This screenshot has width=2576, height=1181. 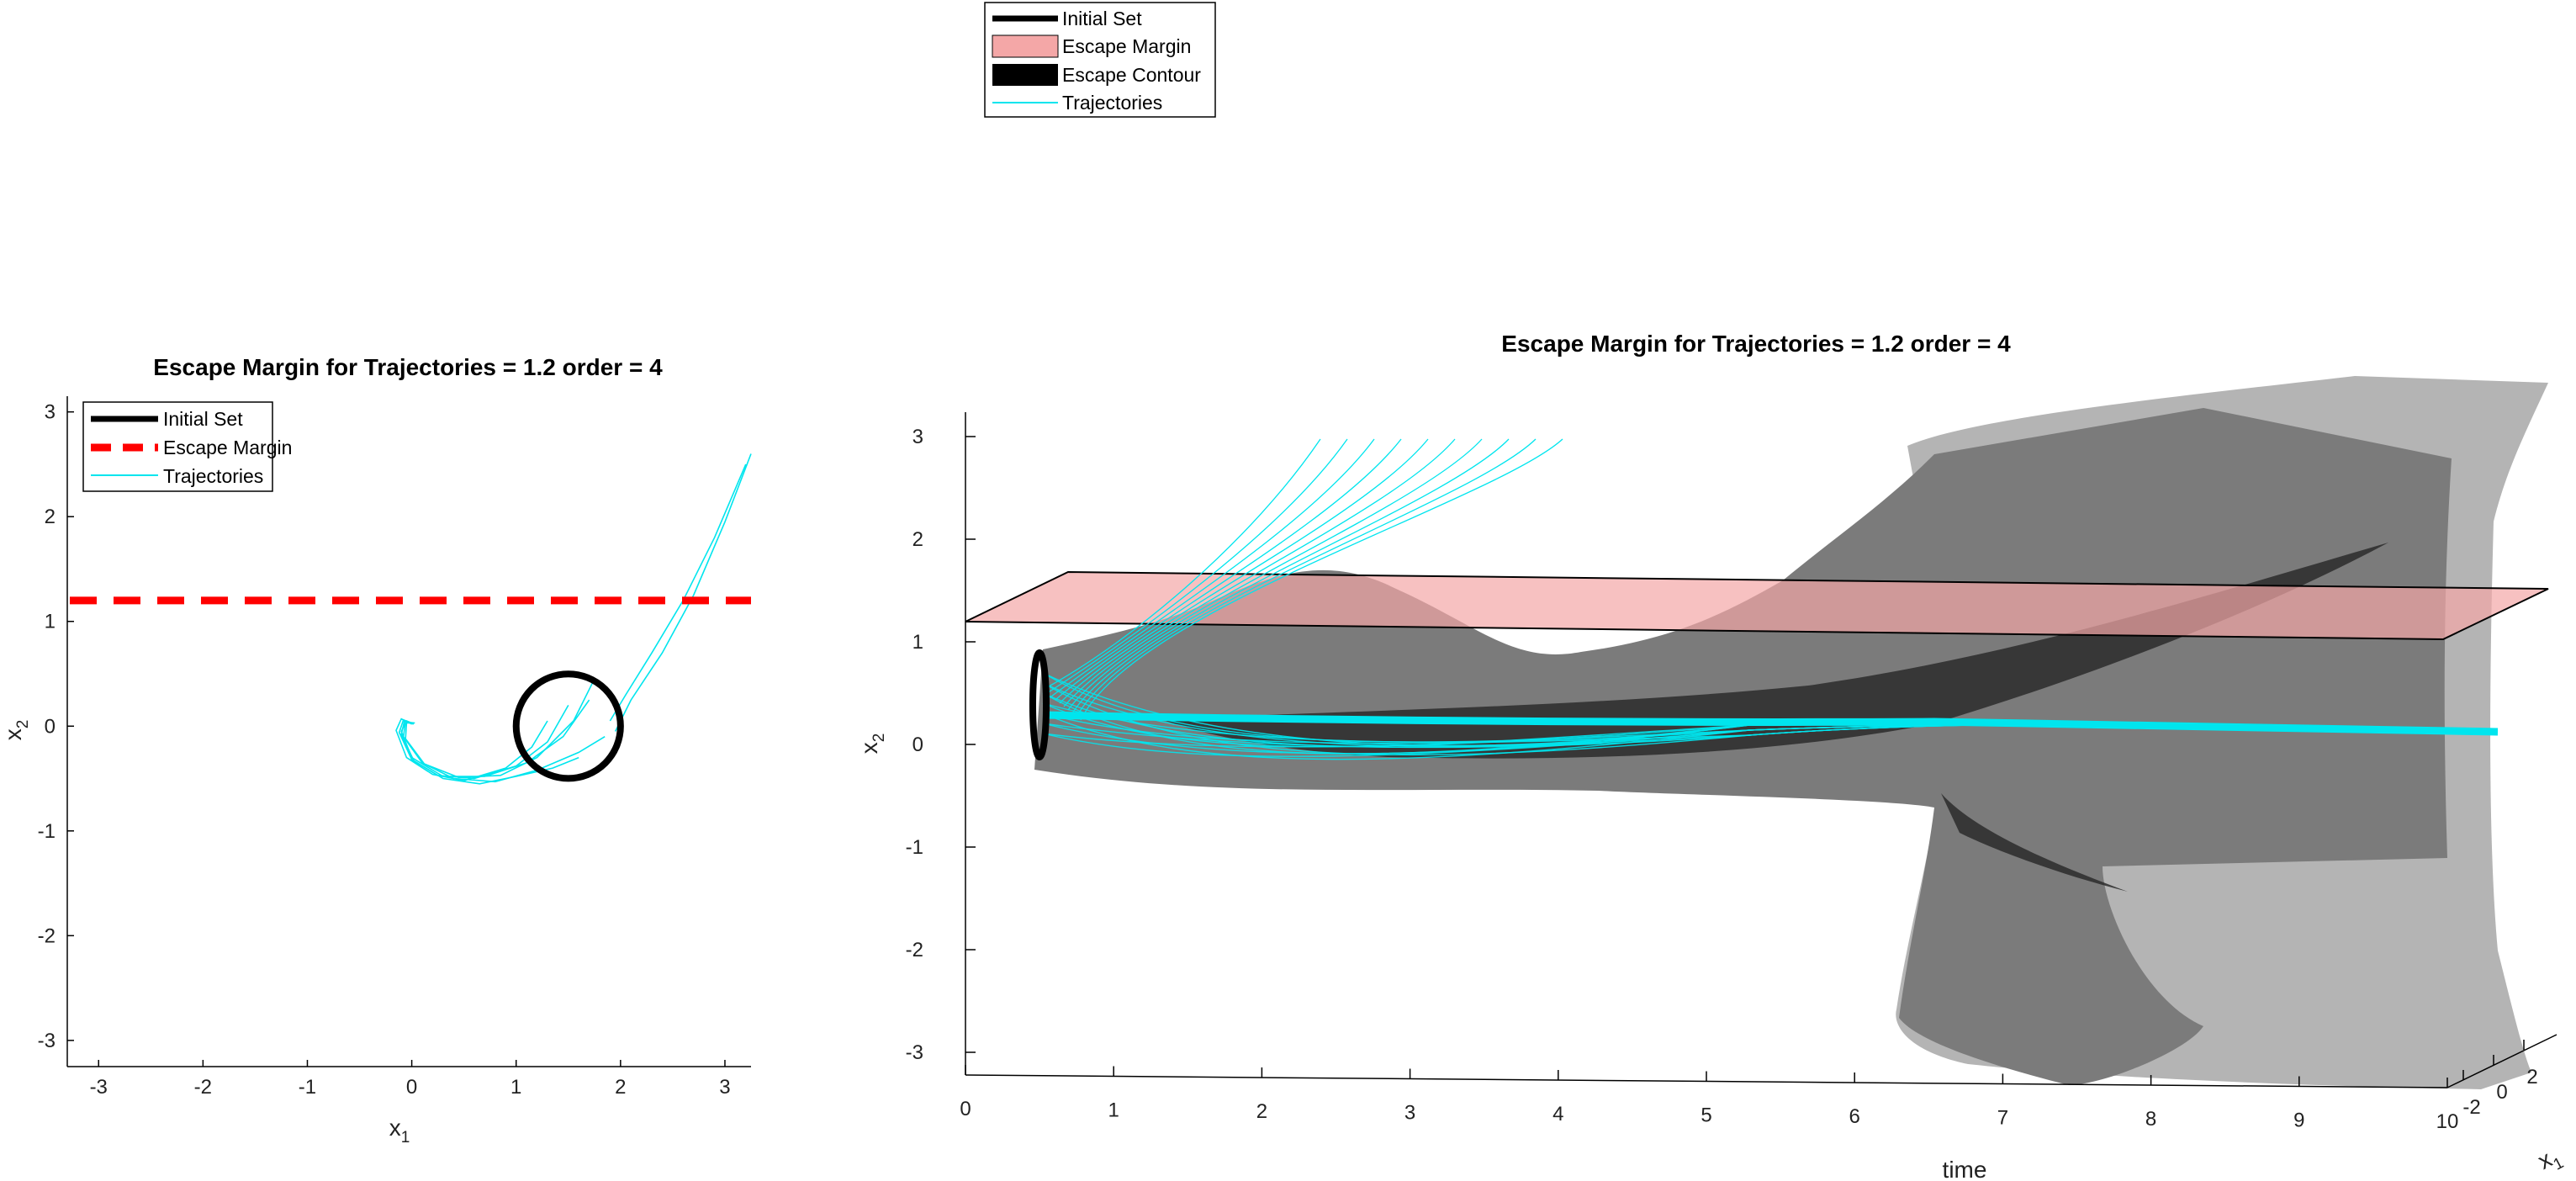 I want to click on left-legend: Initial Set Escape Margin Trajectories, so click(x=187, y=447).